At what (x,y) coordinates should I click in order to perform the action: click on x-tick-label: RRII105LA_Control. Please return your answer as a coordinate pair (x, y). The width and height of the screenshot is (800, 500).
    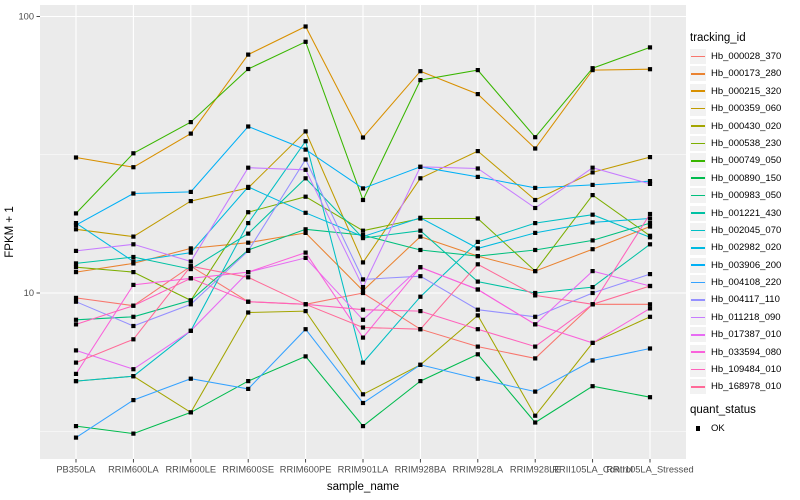
    Looking at the image, I should click on (592, 470).